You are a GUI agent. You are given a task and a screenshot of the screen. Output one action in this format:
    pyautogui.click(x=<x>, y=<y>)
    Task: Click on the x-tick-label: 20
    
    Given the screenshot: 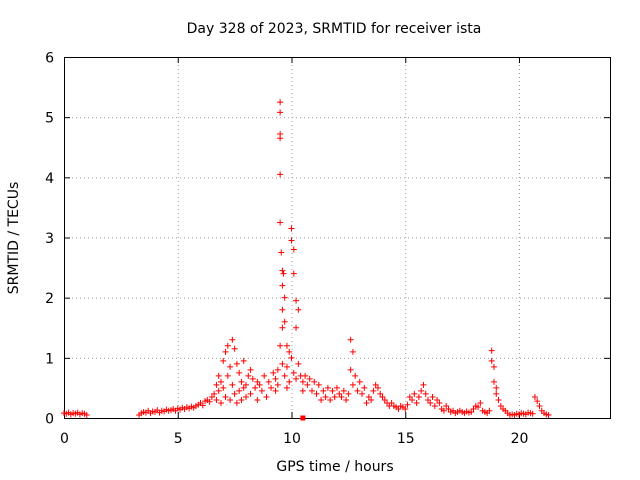 What is the action you would take?
    pyautogui.click(x=520, y=439)
    